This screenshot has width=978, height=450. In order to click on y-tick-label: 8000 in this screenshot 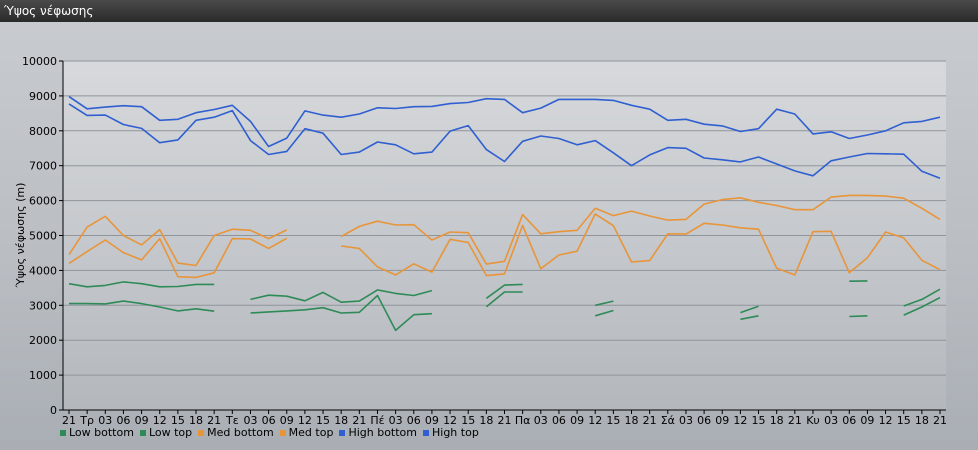, I will do `click(43, 131)`.